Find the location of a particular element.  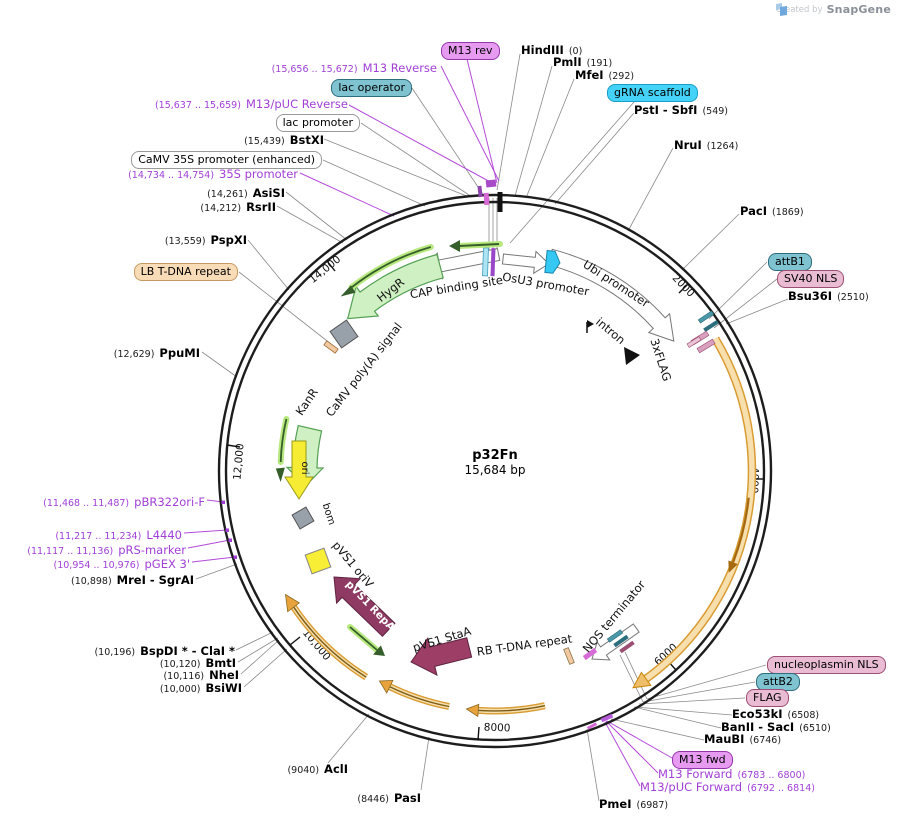

callout-m13-puc-reverse: (15,637 .. 15,659) M13/pUC Reverse is located at coordinates (251, 104).